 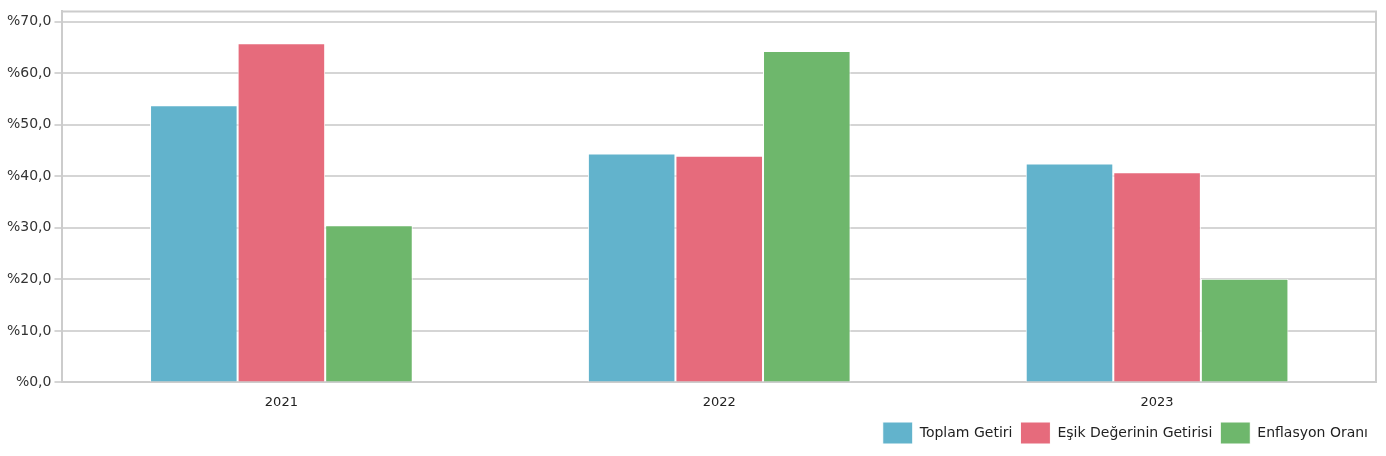 I want to click on y-tick-label: %60,0, so click(x=29, y=71).